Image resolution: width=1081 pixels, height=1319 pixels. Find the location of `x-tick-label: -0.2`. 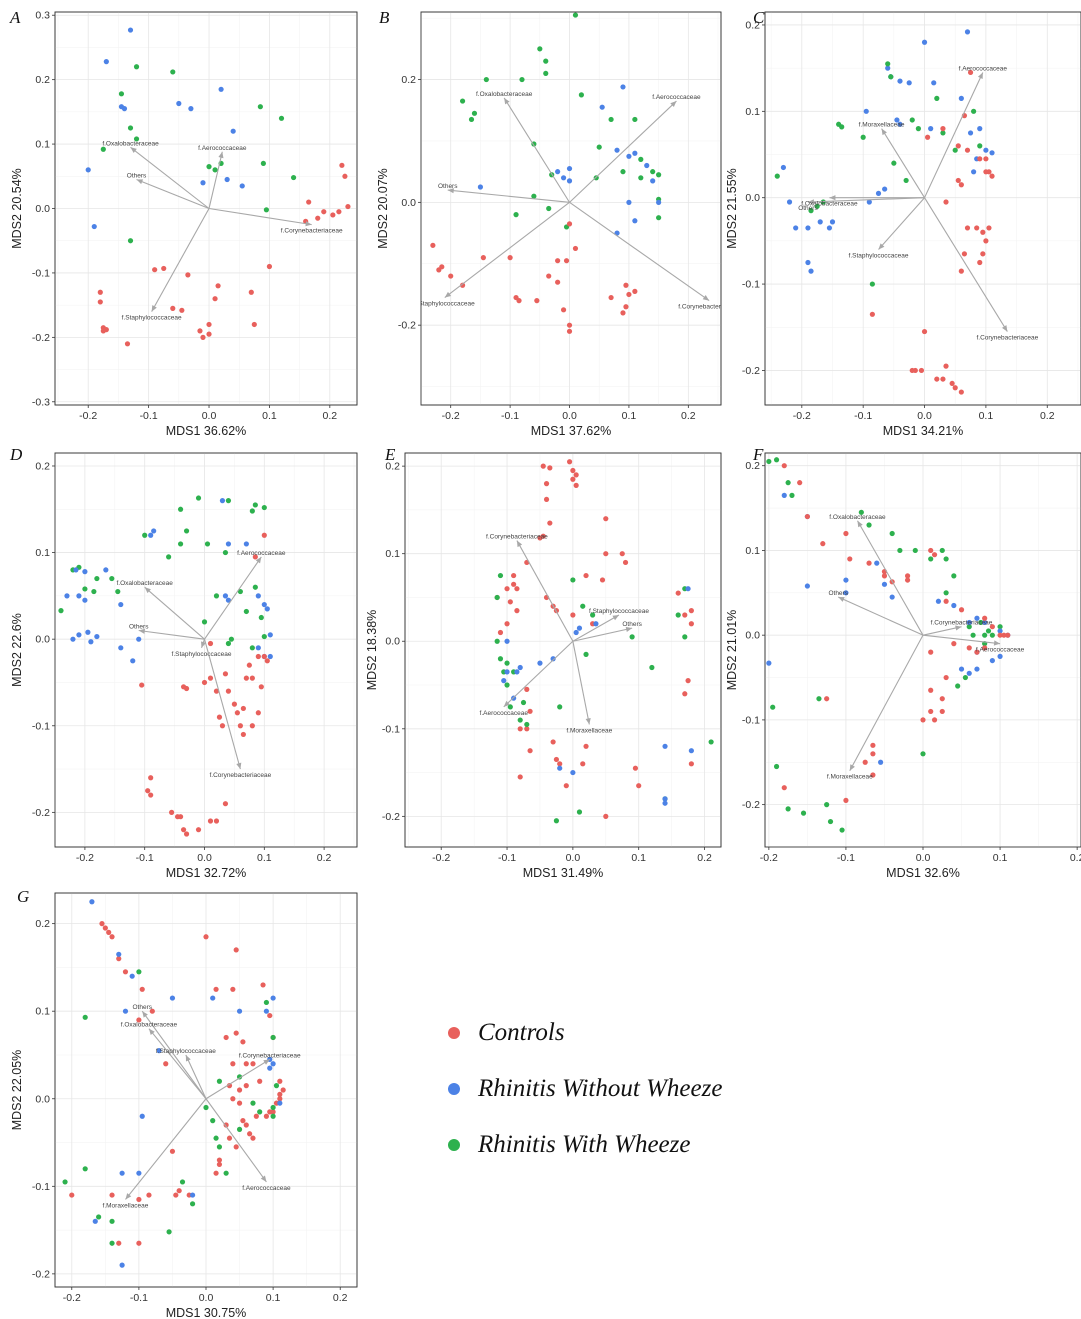

x-tick-label: -0.2 is located at coordinates (85, 858).